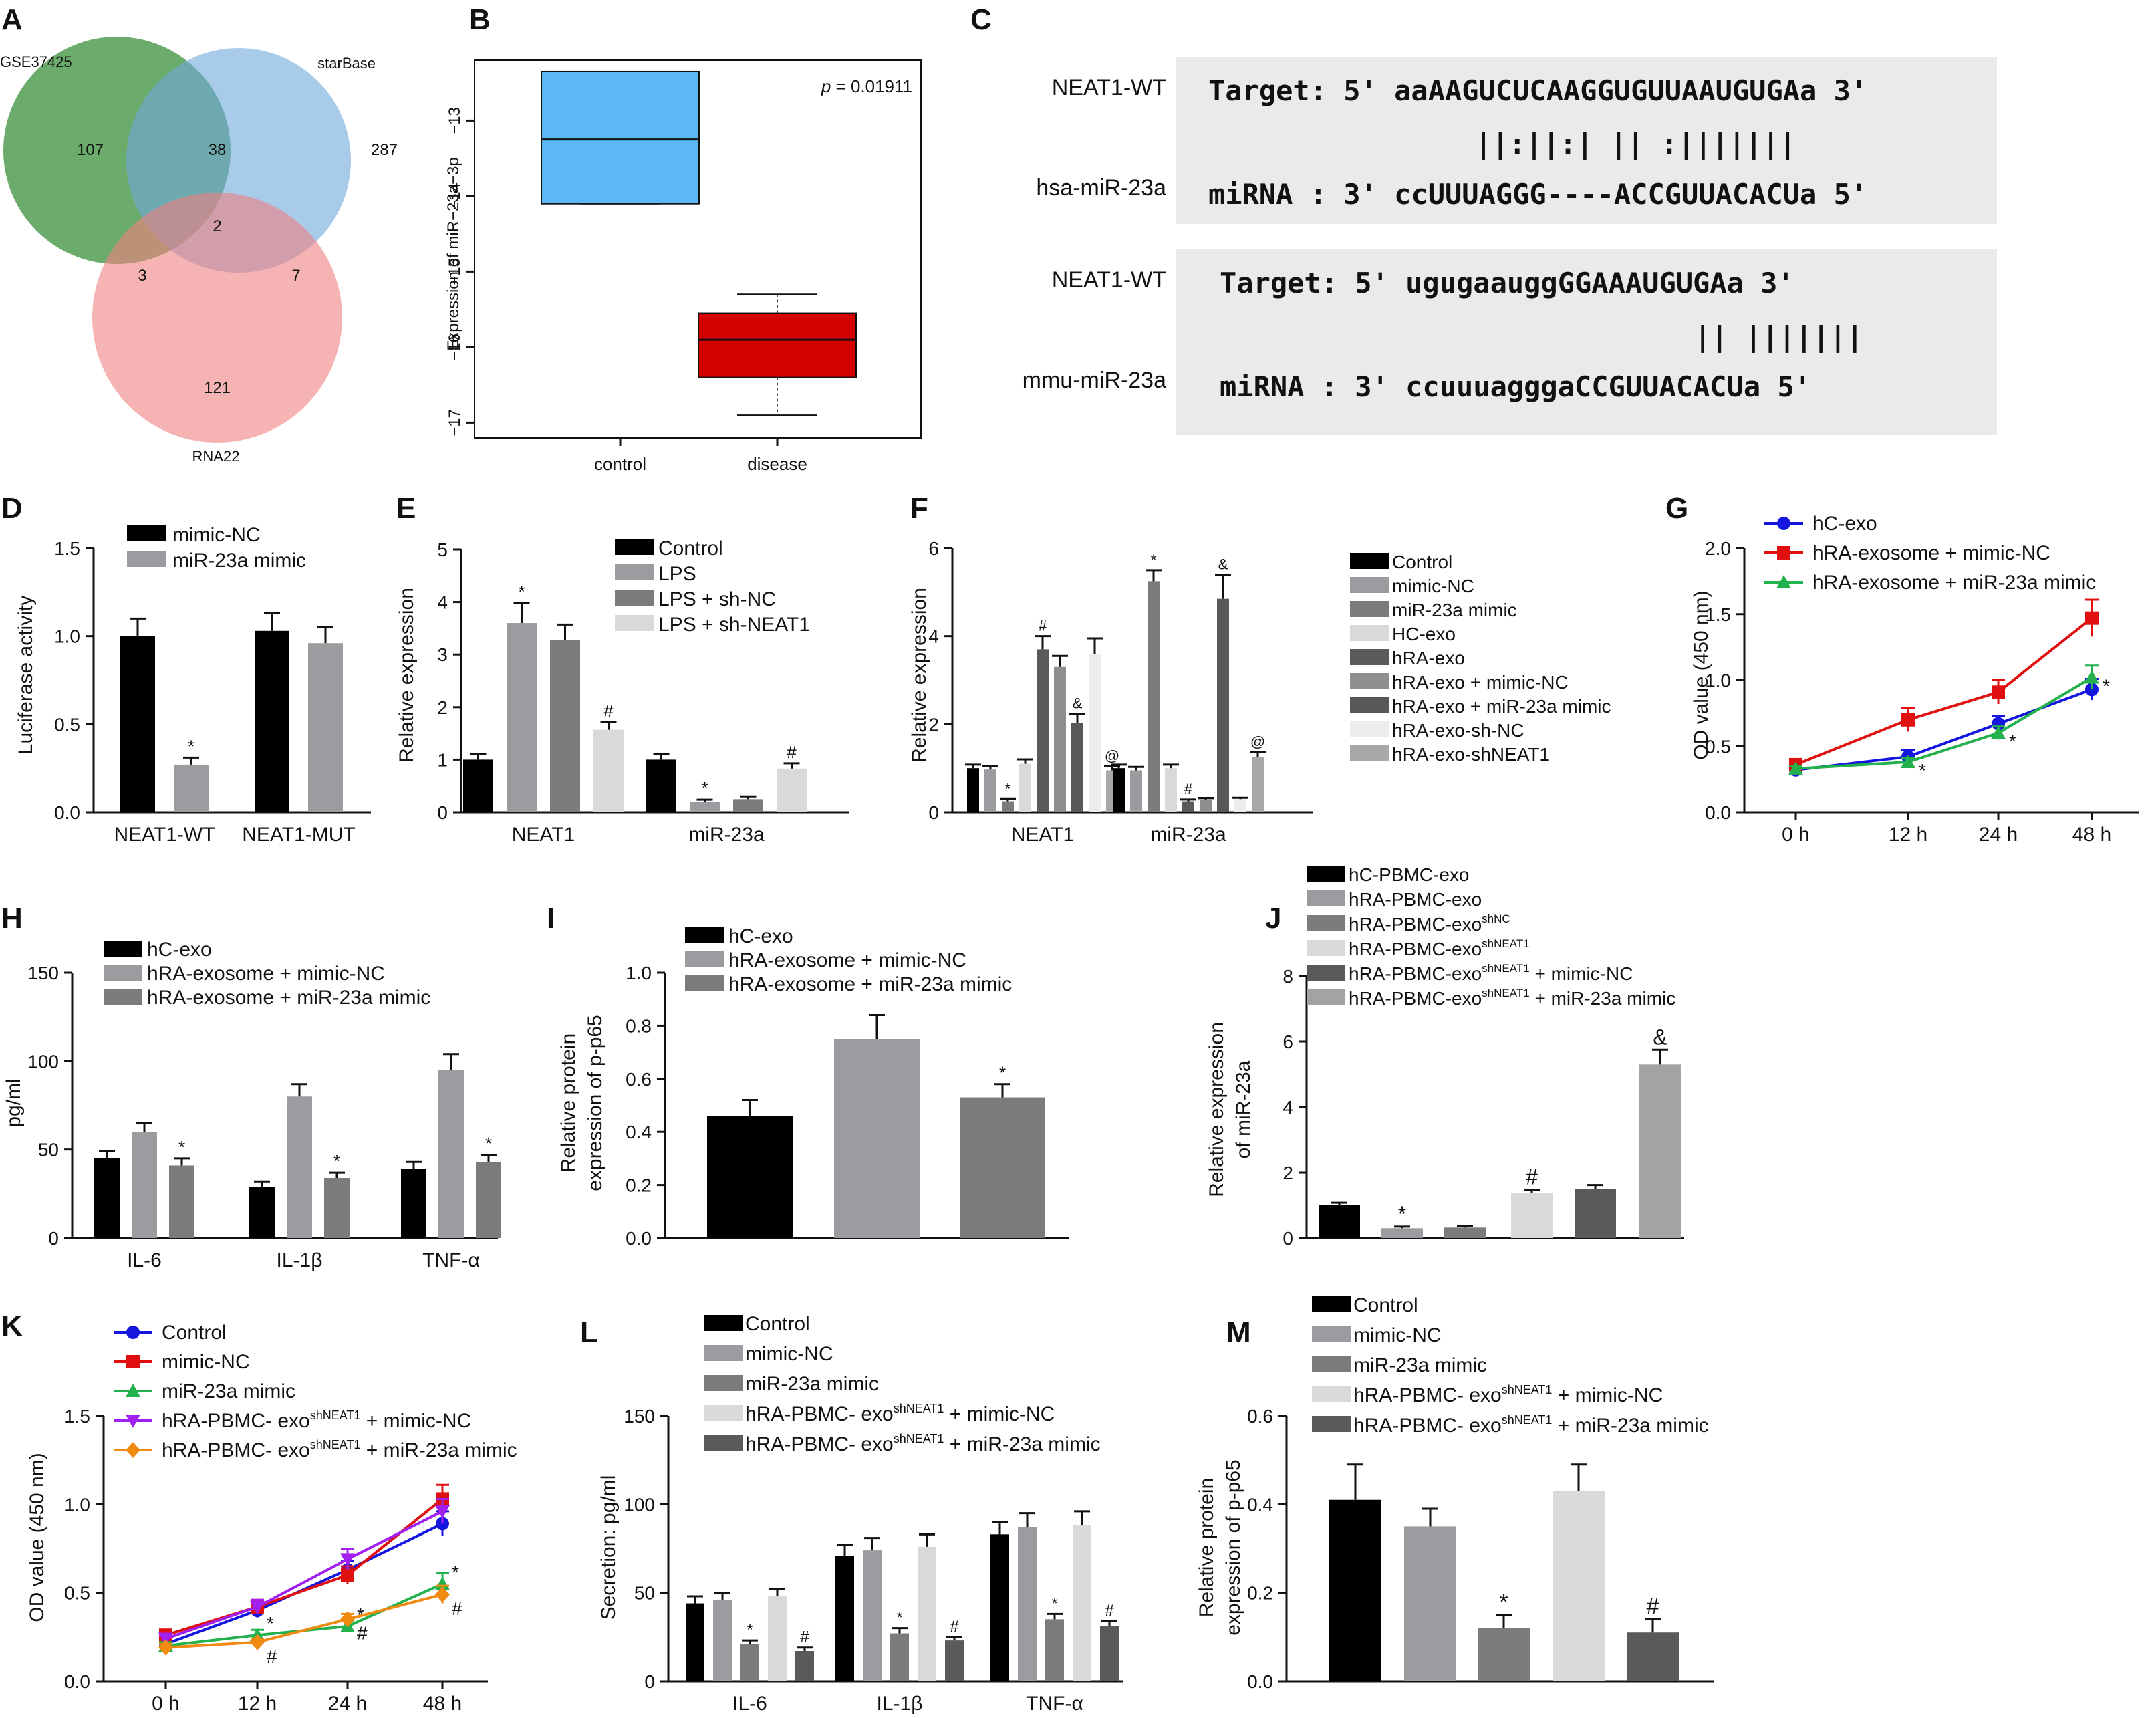 The width and height of the screenshot is (2156, 1718). I want to click on od-k-legend-marker, so click(133, 1332).